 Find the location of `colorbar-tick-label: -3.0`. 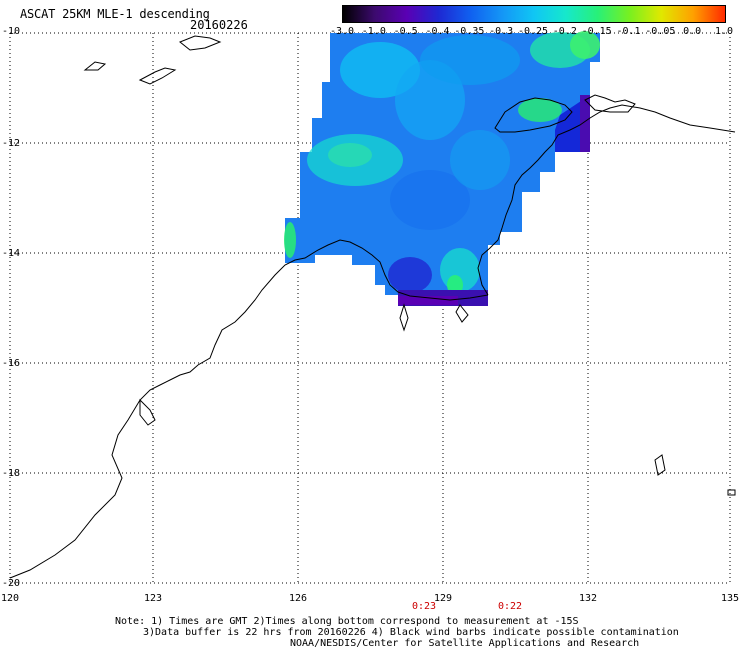

colorbar-tick-label: -3.0 is located at coordinates (342, 31).